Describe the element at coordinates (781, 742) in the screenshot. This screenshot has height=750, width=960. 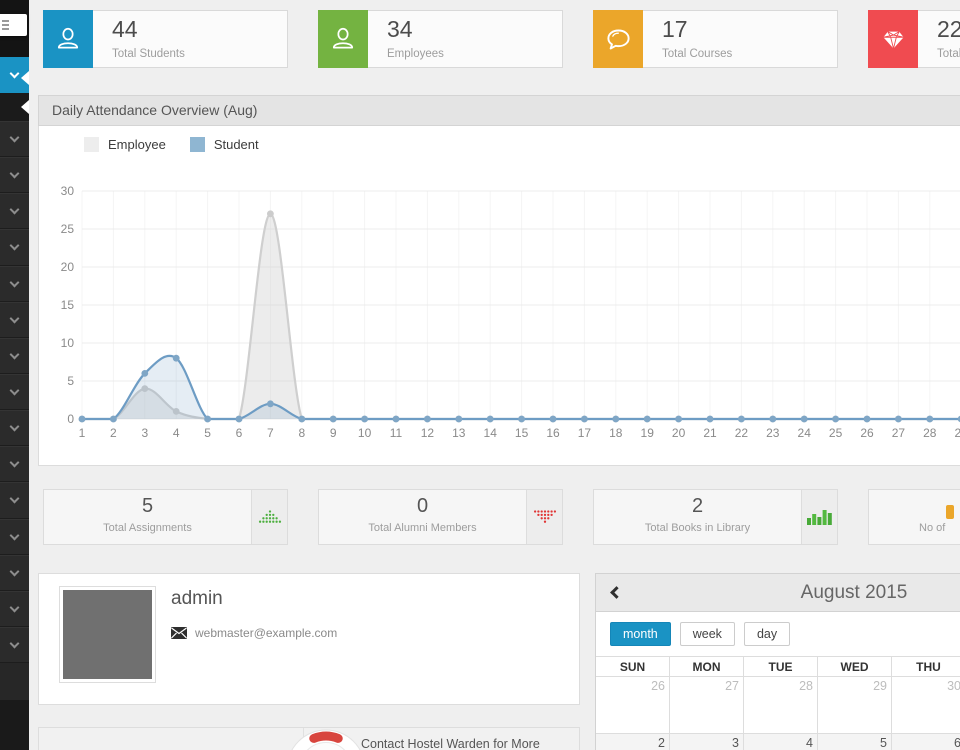
I see `calendar-date-cell: 4` at that location.